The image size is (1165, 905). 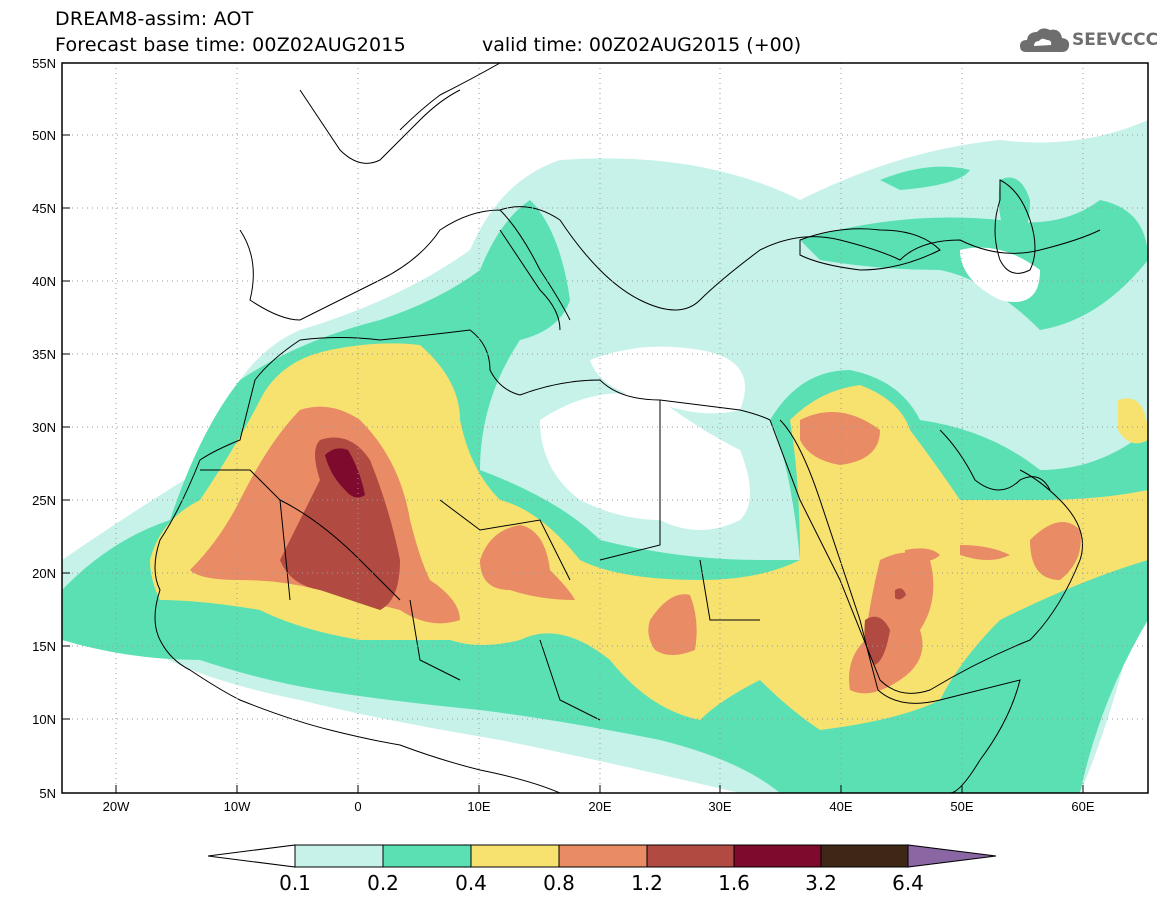 I want to click on lat-label: 30N, so click(x=44, y=427).